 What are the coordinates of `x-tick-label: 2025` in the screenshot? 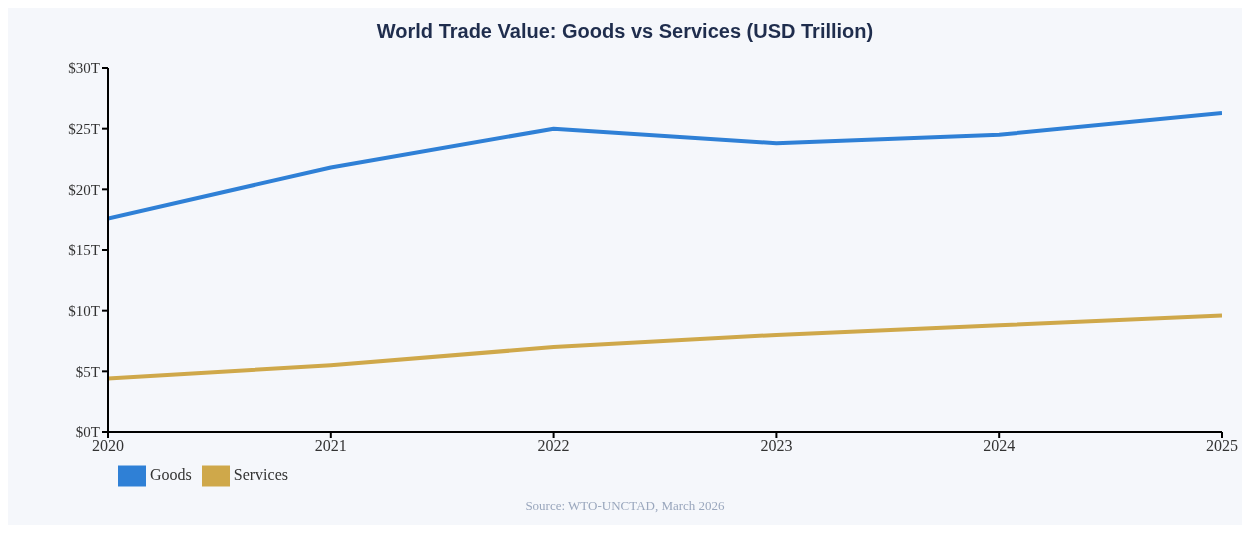 It's located at (1222, 446).